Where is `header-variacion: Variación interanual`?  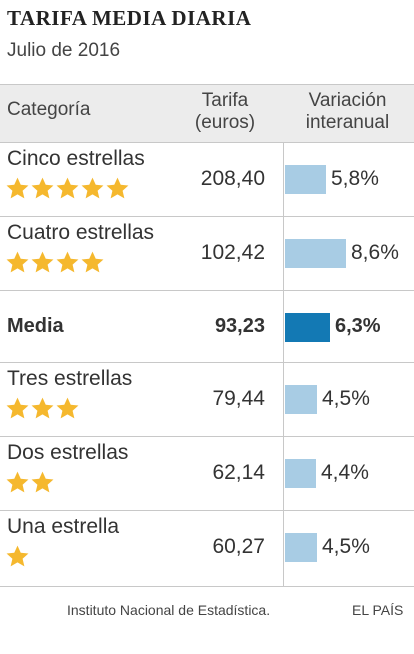 header-variacion: Variación interanual is located at coordinates (347, 112).